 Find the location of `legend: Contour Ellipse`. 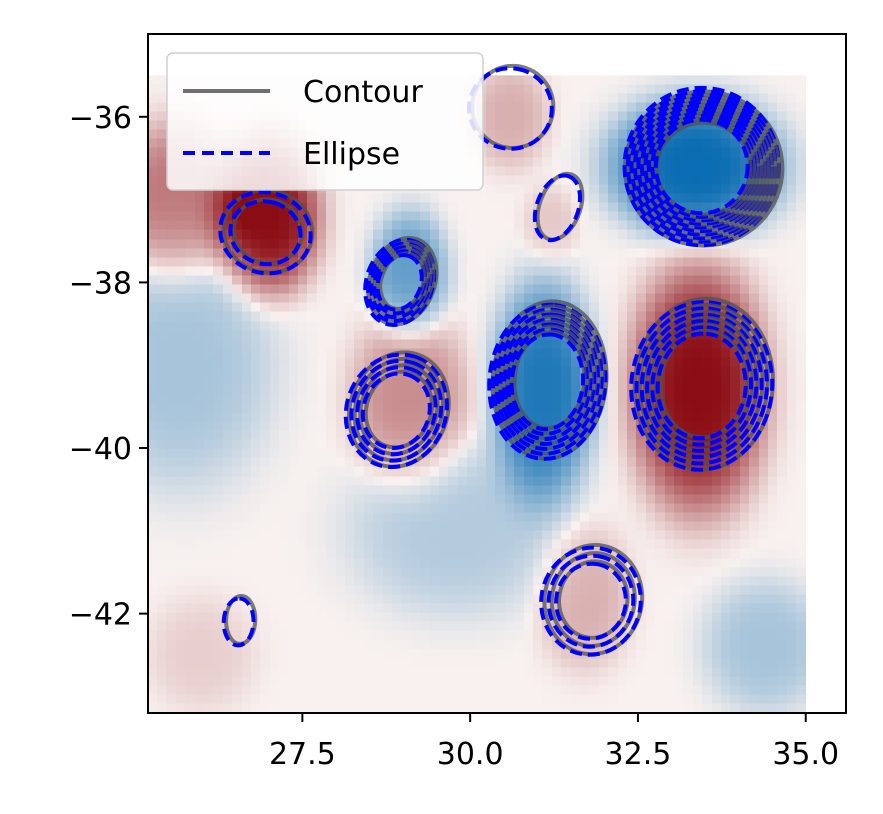

legend: Contour Ellipse is located at coordinates (325, 121).